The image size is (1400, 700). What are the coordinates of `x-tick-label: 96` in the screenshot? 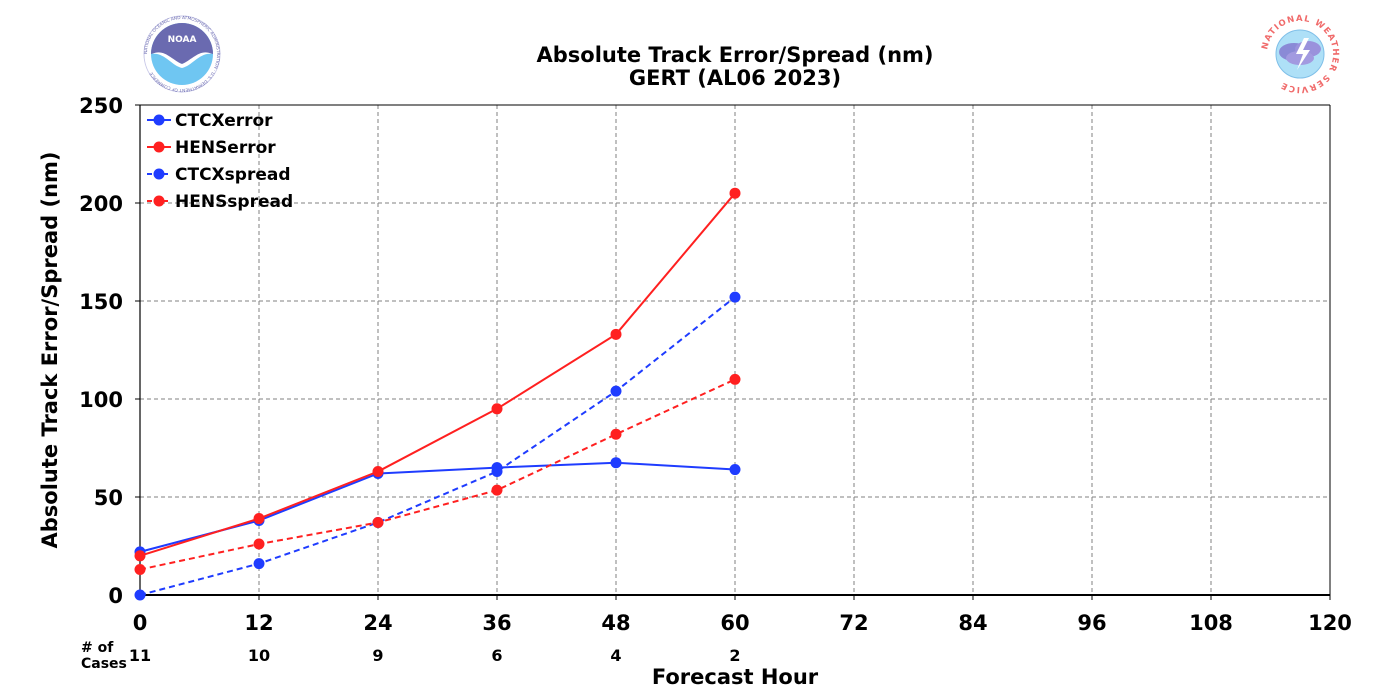 It's located at (1091, 623).